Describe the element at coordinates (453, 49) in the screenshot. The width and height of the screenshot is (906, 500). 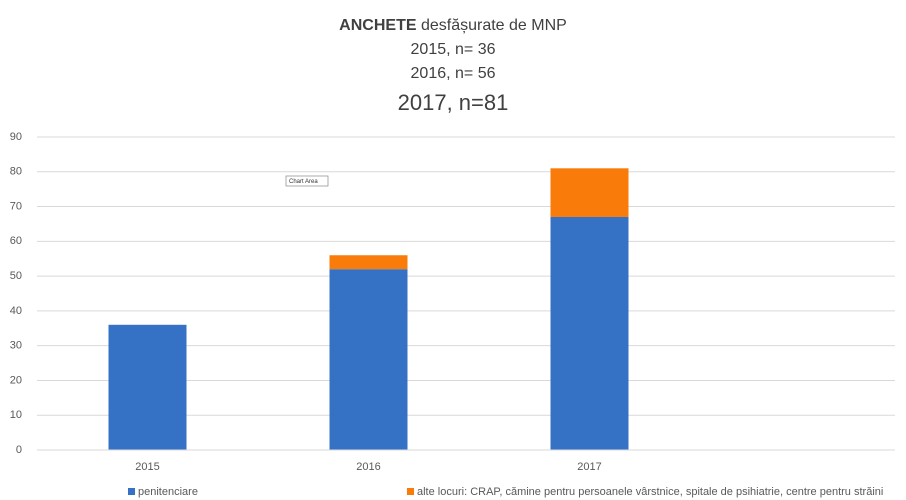
I see `subtitle: 2015, n= 36` at that location.